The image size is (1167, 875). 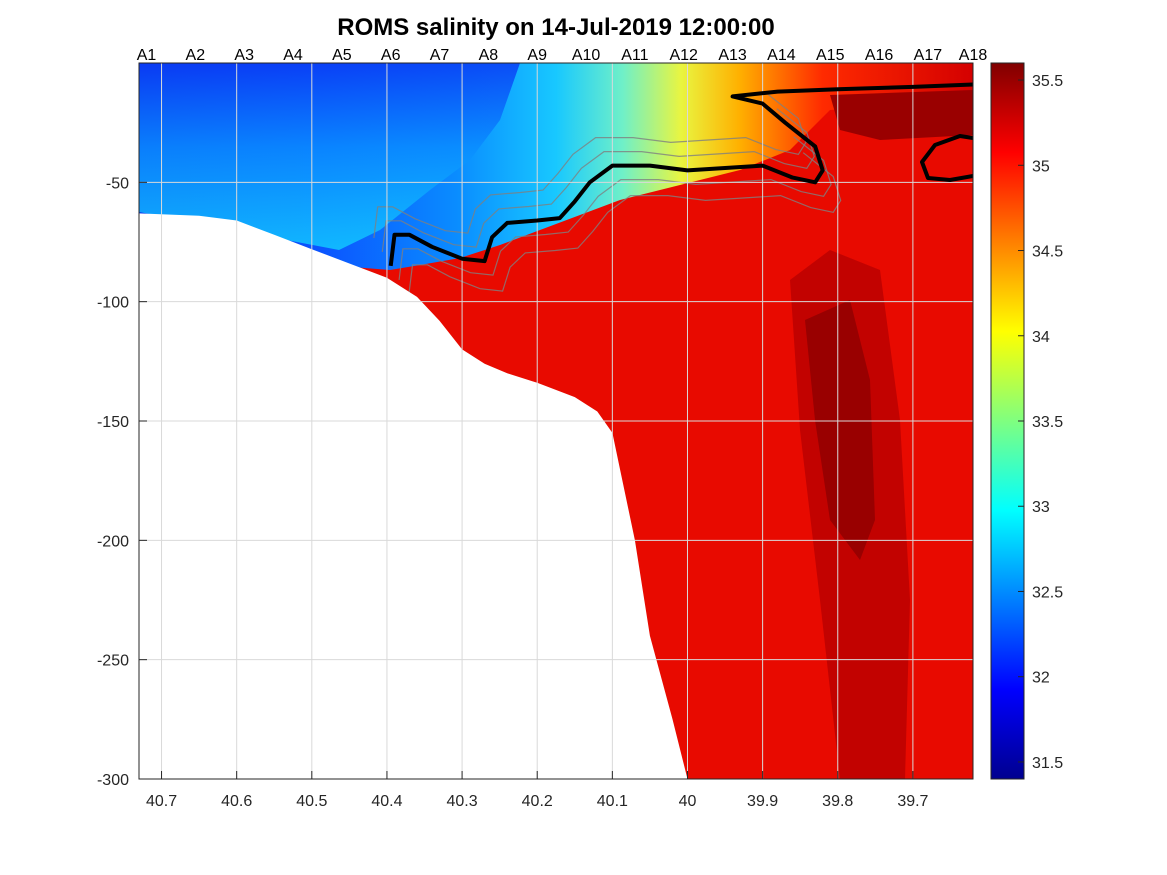 What do you see at coordinates (1041, 678) in the screenshot?
I see `colorbar-tick-label-1: 32` at bounding box center [1041, 678].